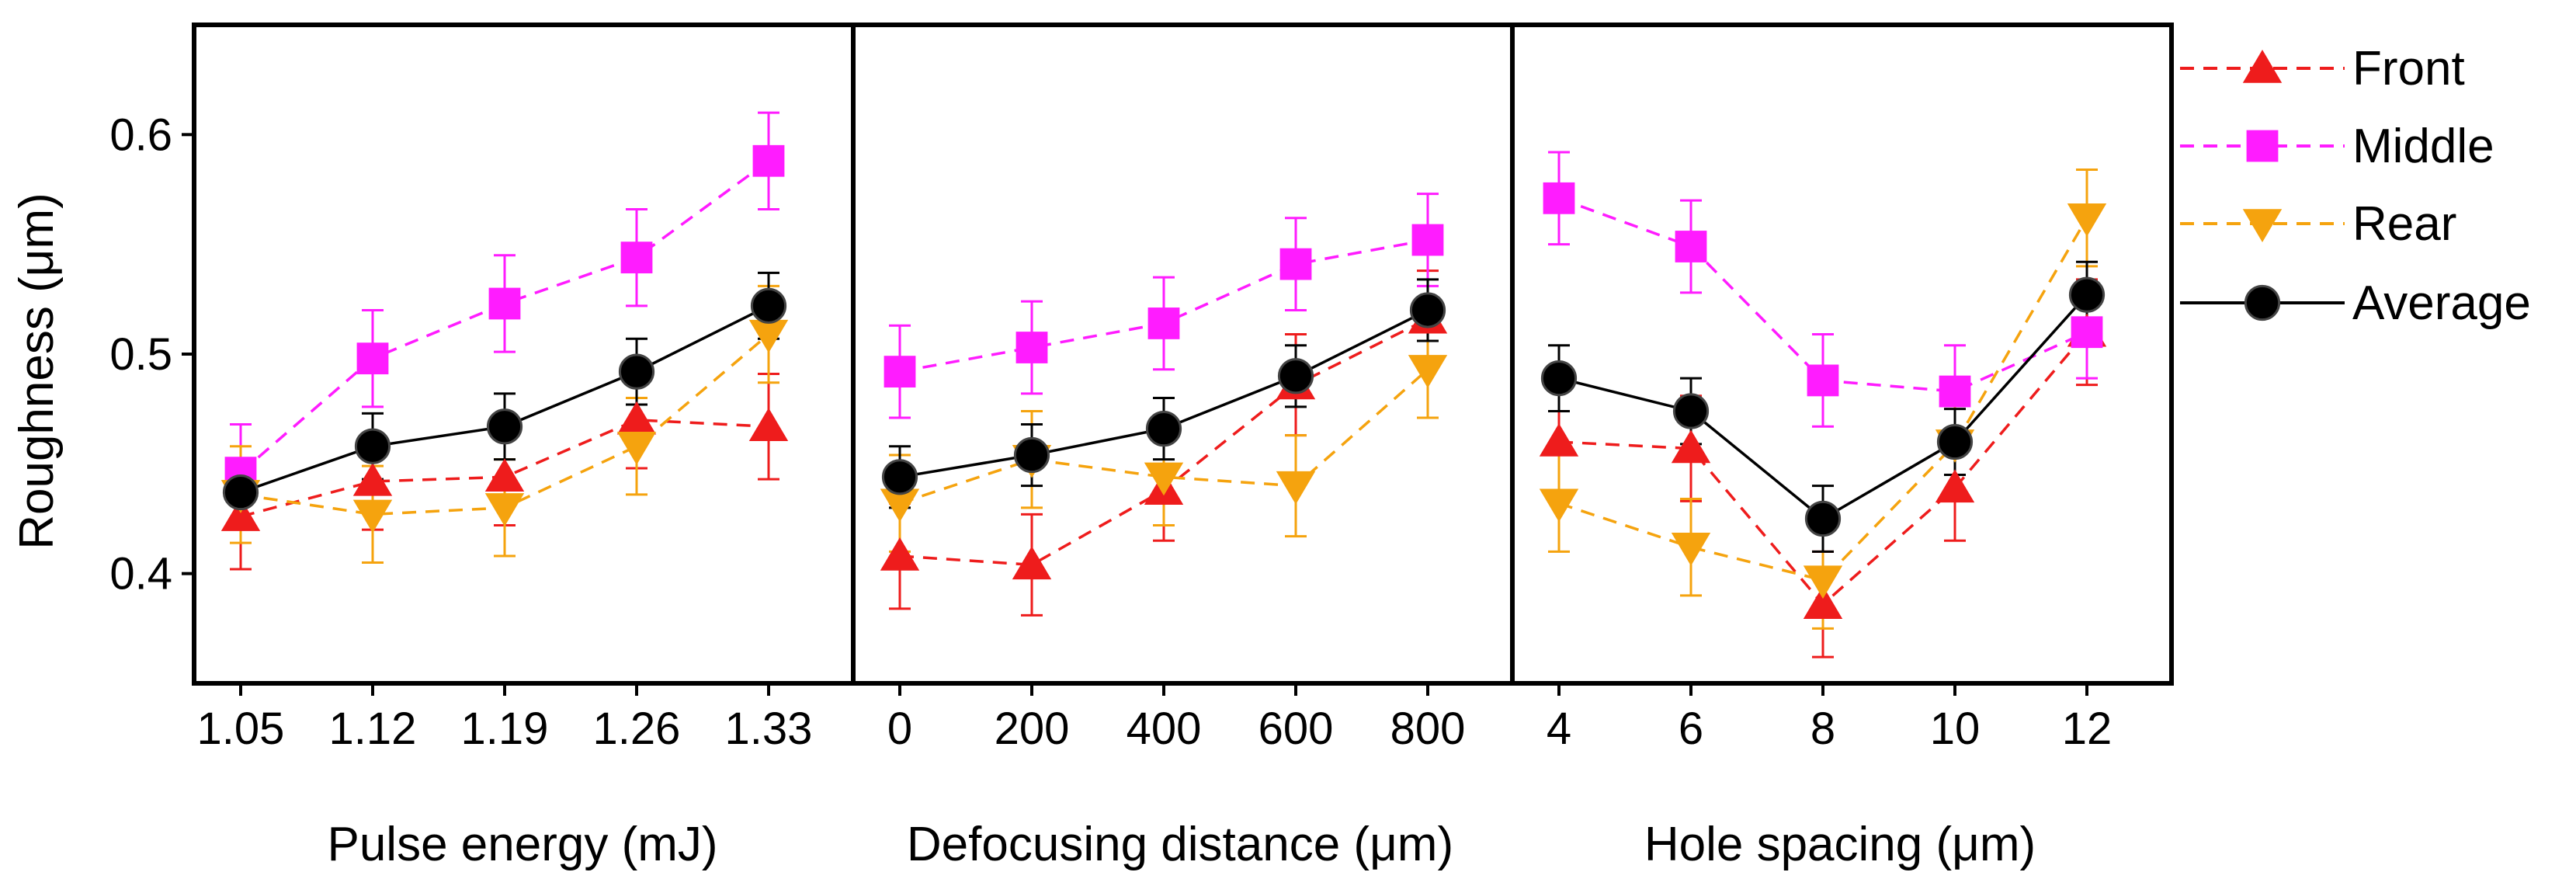 This screenshot has height=893, width=2576. What do you see at coordinates (1180, 844) in the screenshot?
I see `x-axis-title-panel-2: Defocusing distance (μm)` at bounding box center [1180, 844].